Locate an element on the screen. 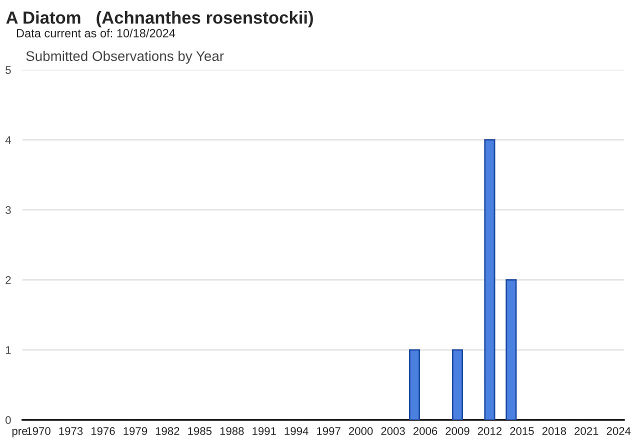 This screenshot has width=640, height=442. chart-title: A Diatom (Achnanthes rosenstockii) is located at coordinates (159, 19).